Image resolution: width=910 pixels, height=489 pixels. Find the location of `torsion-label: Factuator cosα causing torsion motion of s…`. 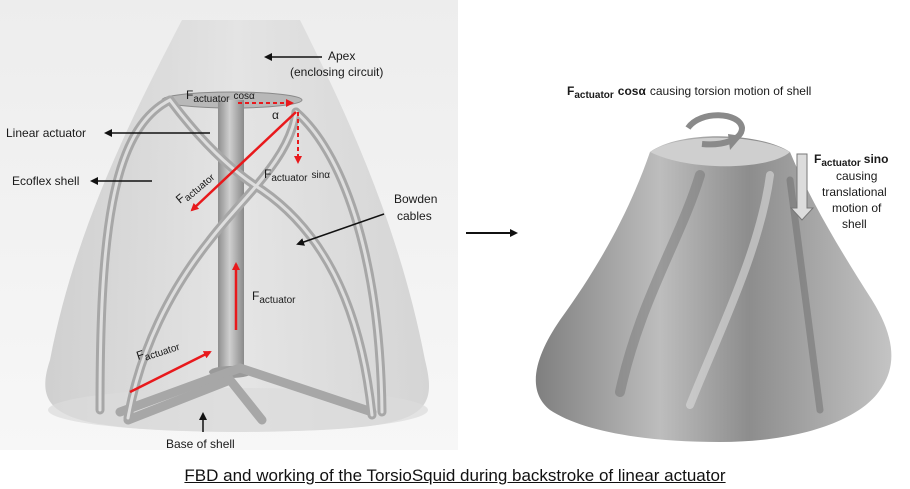

torsion-label: Factuator cosα causing torsion motion of s… is located at coordinates (689, 92).